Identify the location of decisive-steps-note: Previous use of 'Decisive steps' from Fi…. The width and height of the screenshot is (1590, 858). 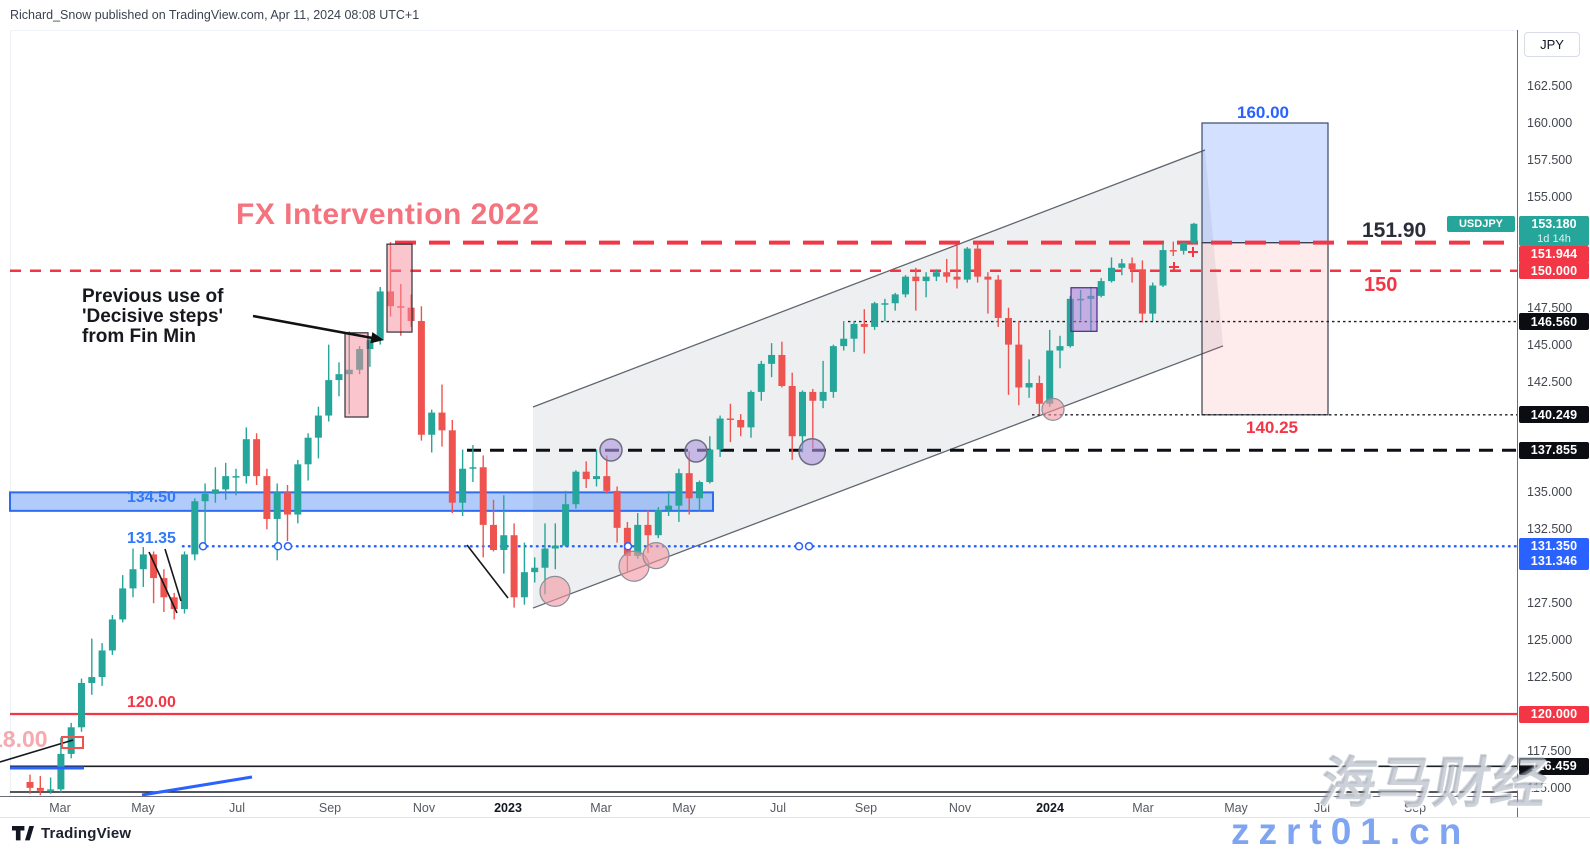
(153, 317).